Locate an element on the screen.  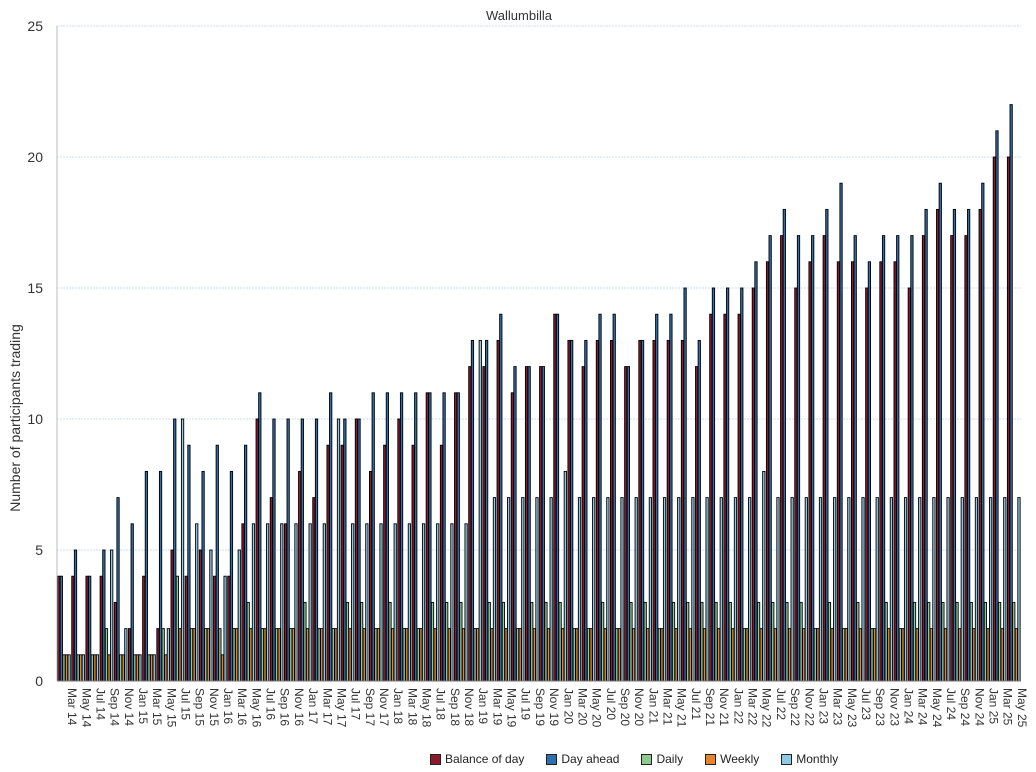
x-tick-label: Sep 18 is located at coordinates (455, 707).